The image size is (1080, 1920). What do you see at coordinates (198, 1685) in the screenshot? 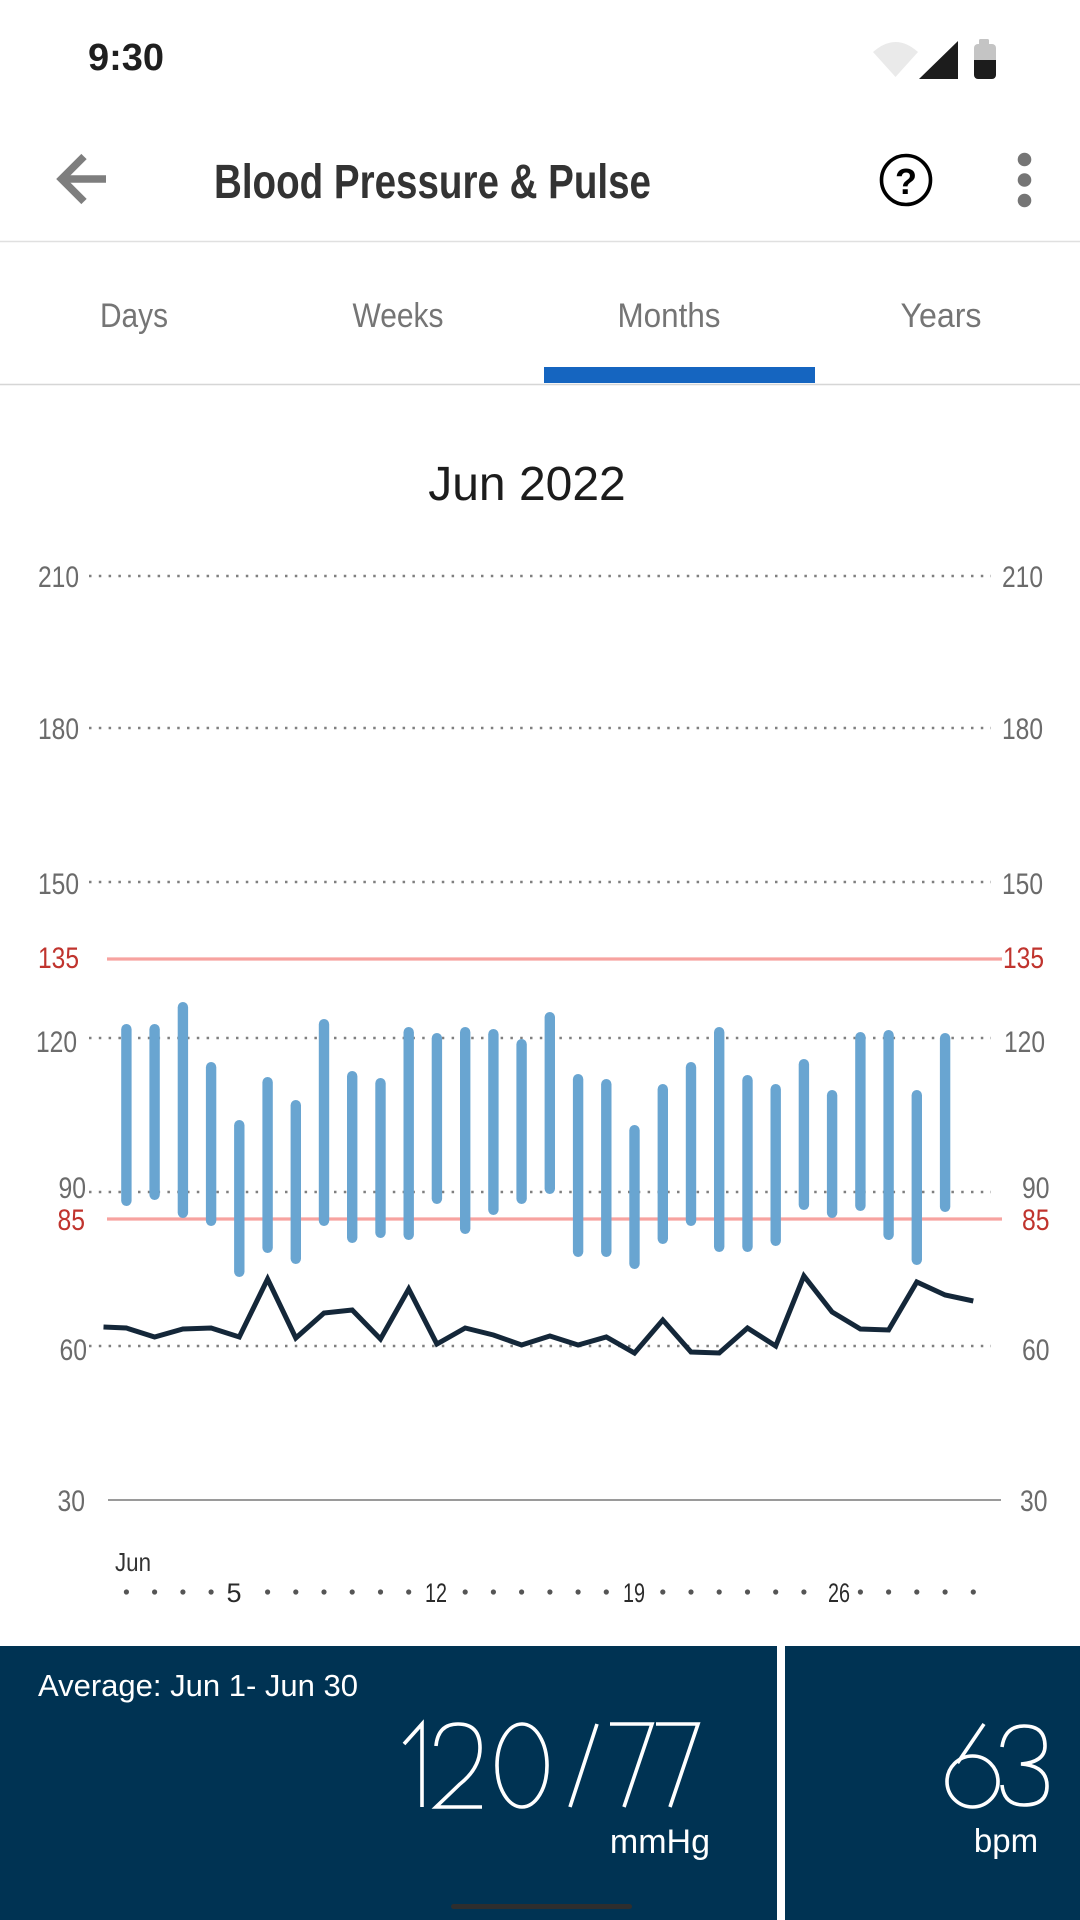
I see `svg-text: Average: Jun 1- Jun 30` at bounding box center [198, 1685].